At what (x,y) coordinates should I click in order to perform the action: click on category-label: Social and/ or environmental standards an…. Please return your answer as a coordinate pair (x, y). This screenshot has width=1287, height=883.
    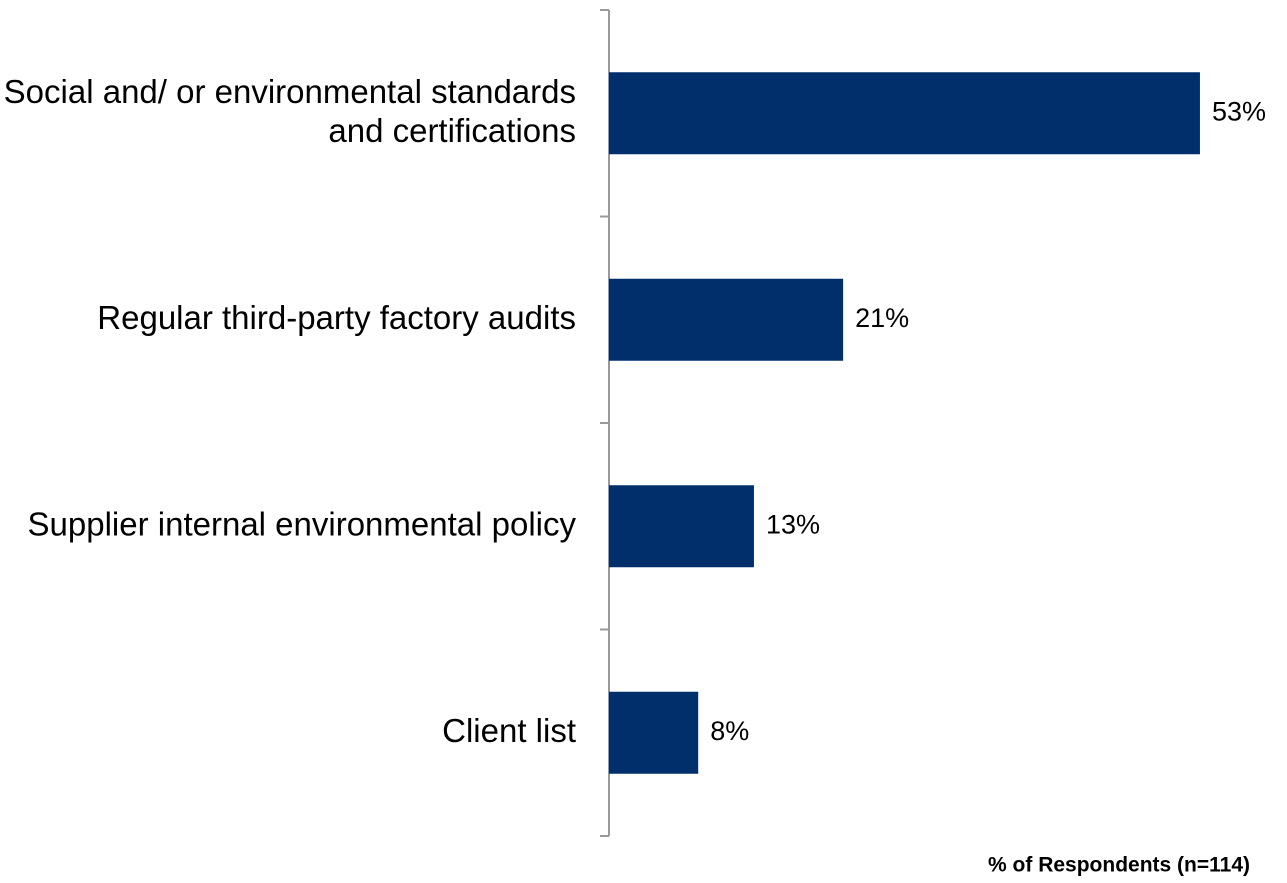
    Looking at the image, I should click on (290, 110).